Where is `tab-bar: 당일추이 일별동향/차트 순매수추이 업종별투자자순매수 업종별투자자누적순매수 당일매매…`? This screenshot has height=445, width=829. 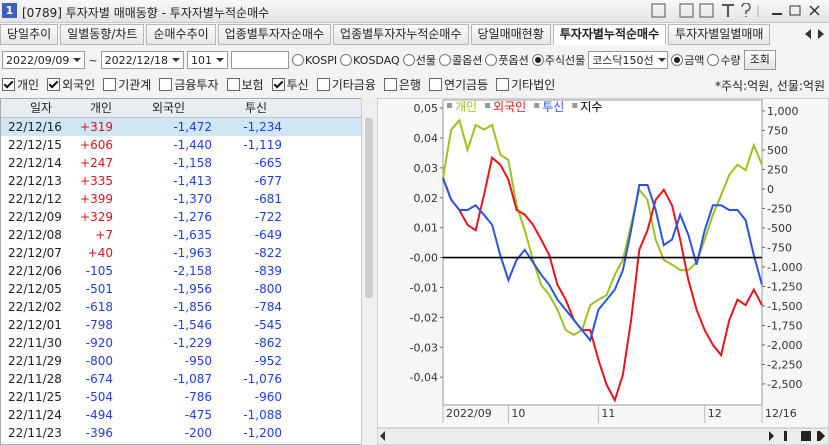
tab-bar: 당일추이 일별동향/차트 순매수추이 업종별투자자순매수 업종별투자자누적순매수 당일매매… is located at coordinates (386, 34).